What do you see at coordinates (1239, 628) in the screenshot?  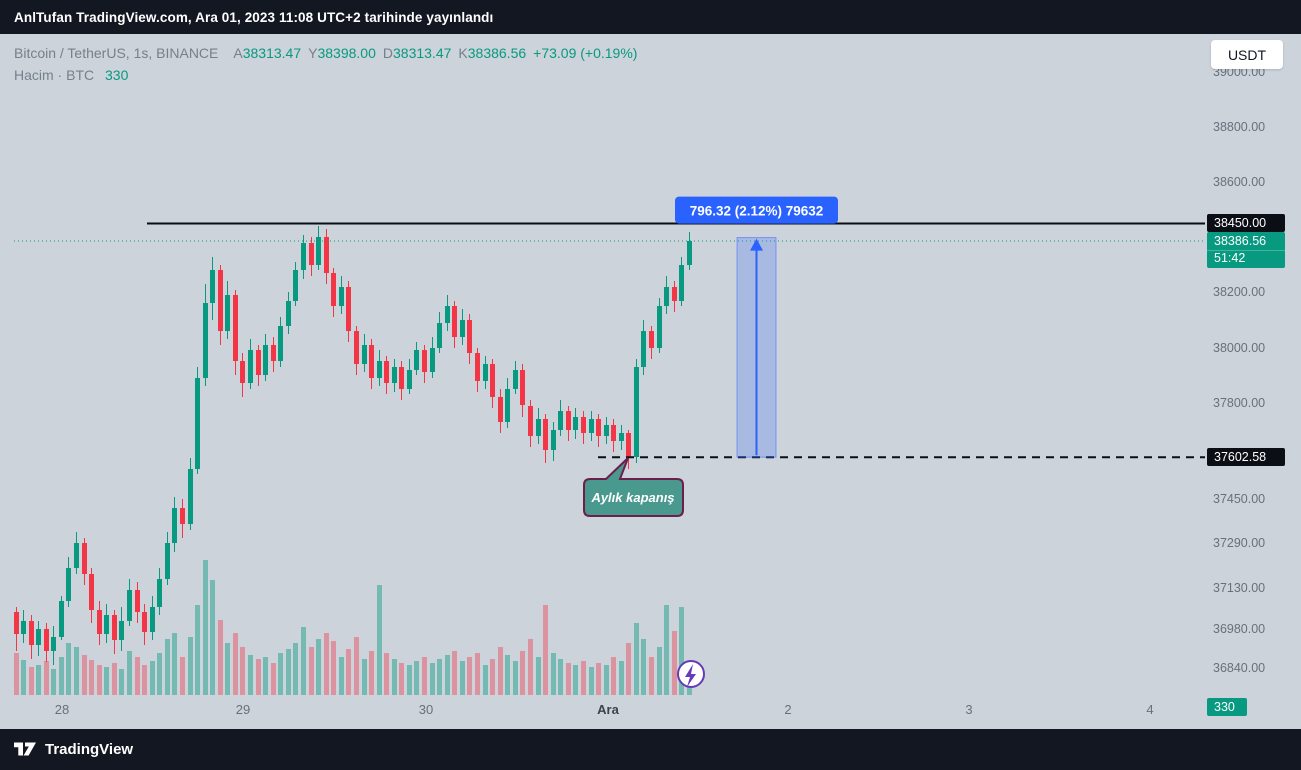 I see `price-axis-label: 36980.00` at bounding box center [1239, 628].